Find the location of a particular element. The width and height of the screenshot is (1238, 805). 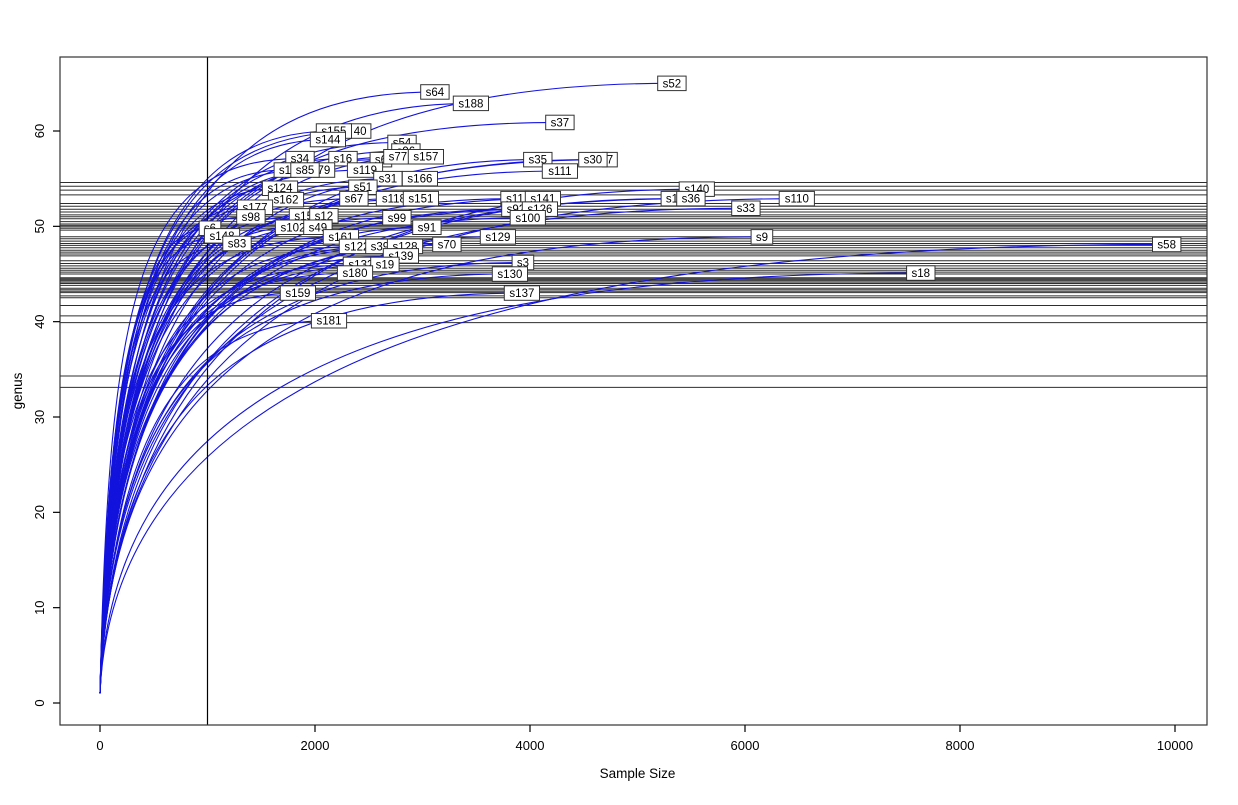

x-tick-label: 6000 is located at coordinates (745, 745).